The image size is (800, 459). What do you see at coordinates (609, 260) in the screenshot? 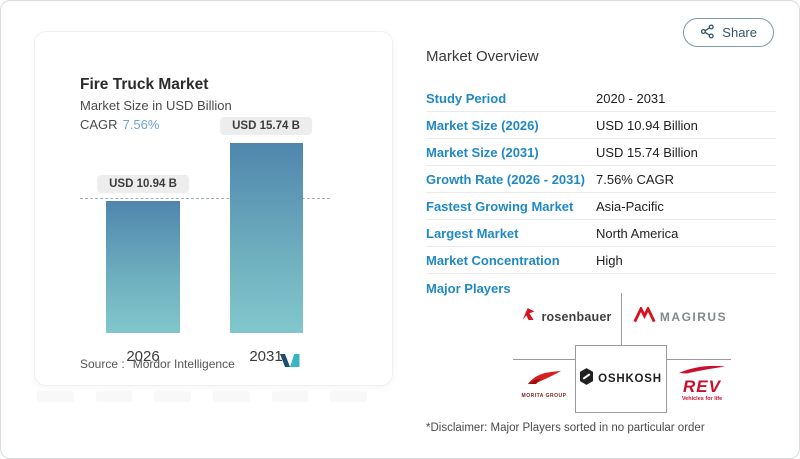
I see `row-value: High` at bounding box center [609, 260].